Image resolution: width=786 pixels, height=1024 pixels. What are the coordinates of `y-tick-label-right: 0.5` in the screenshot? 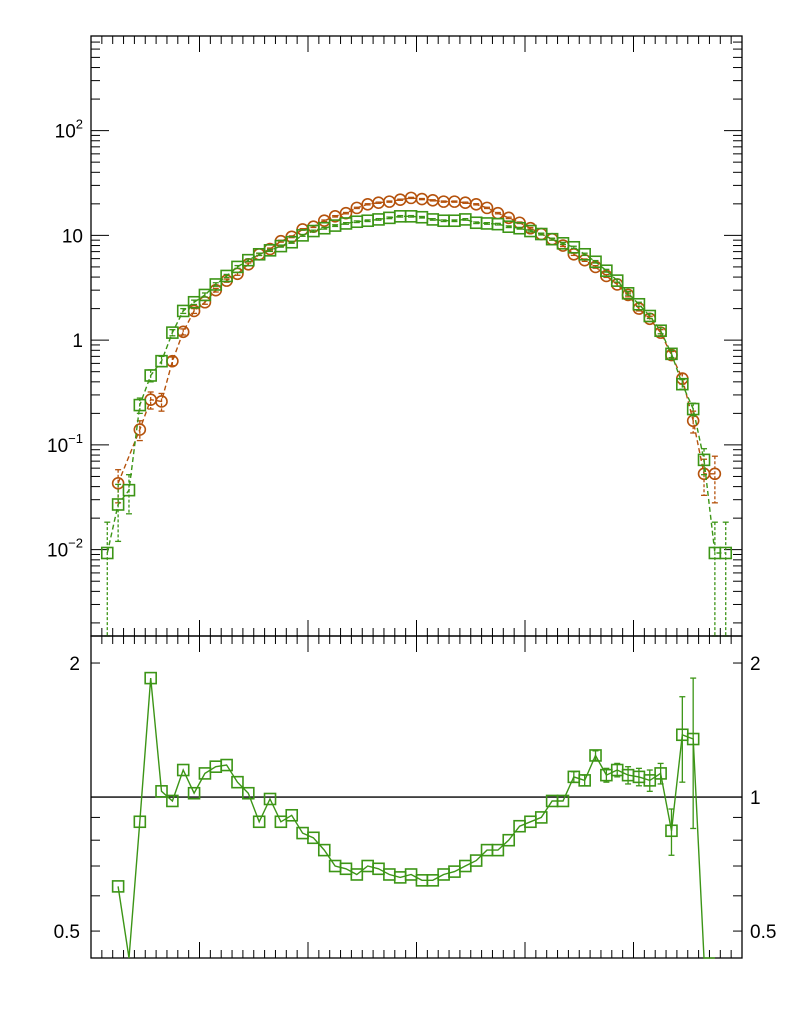 It's located at (763, 932).